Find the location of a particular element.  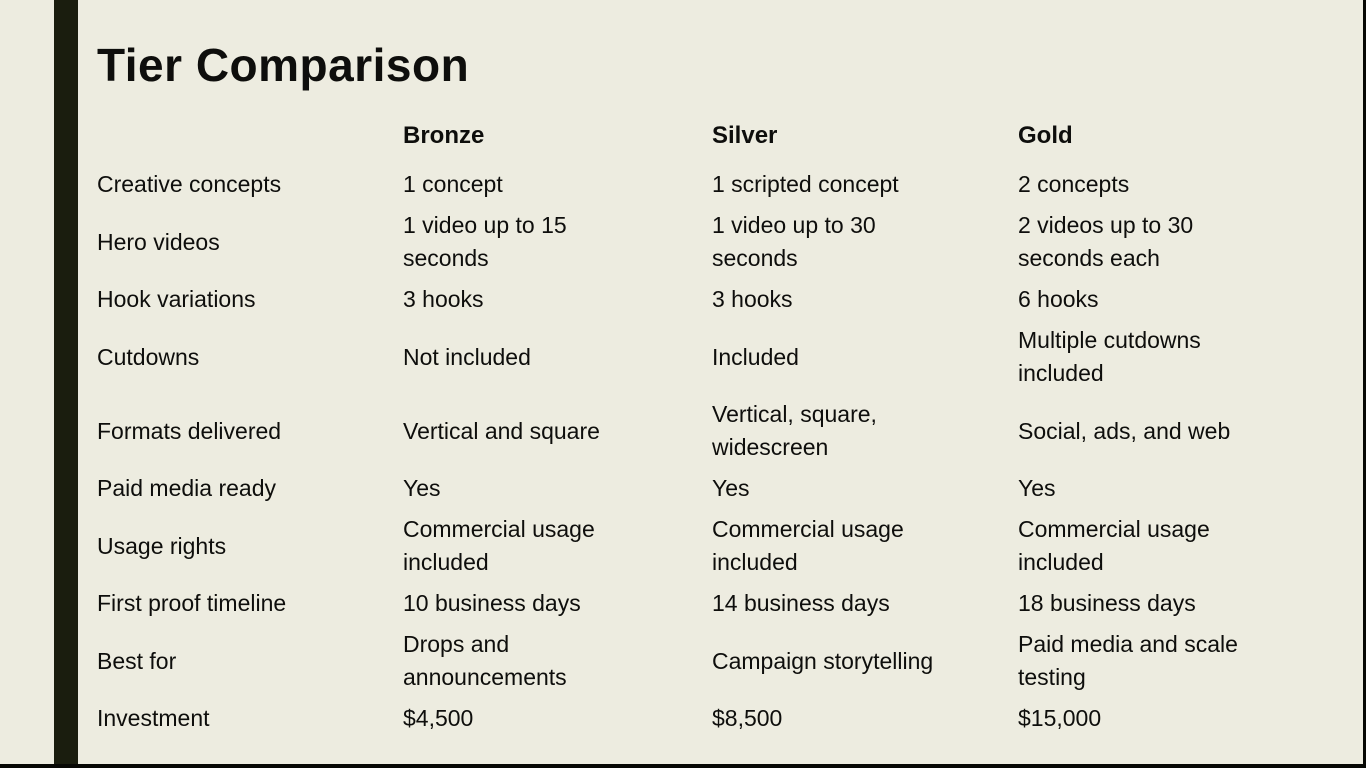

right-frame-edge is located at coordinates (1364, 384).